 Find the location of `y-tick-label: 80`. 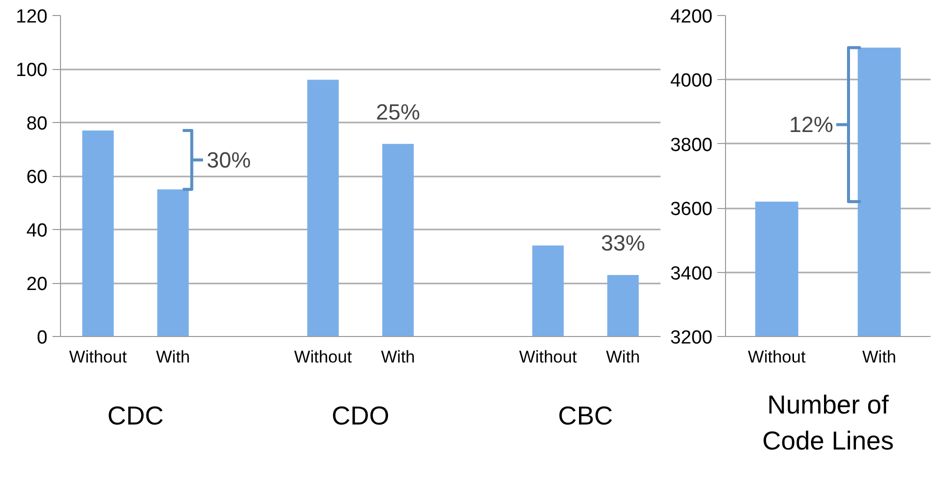

y-tick-label: 80 is located at coordinates (37, 124).